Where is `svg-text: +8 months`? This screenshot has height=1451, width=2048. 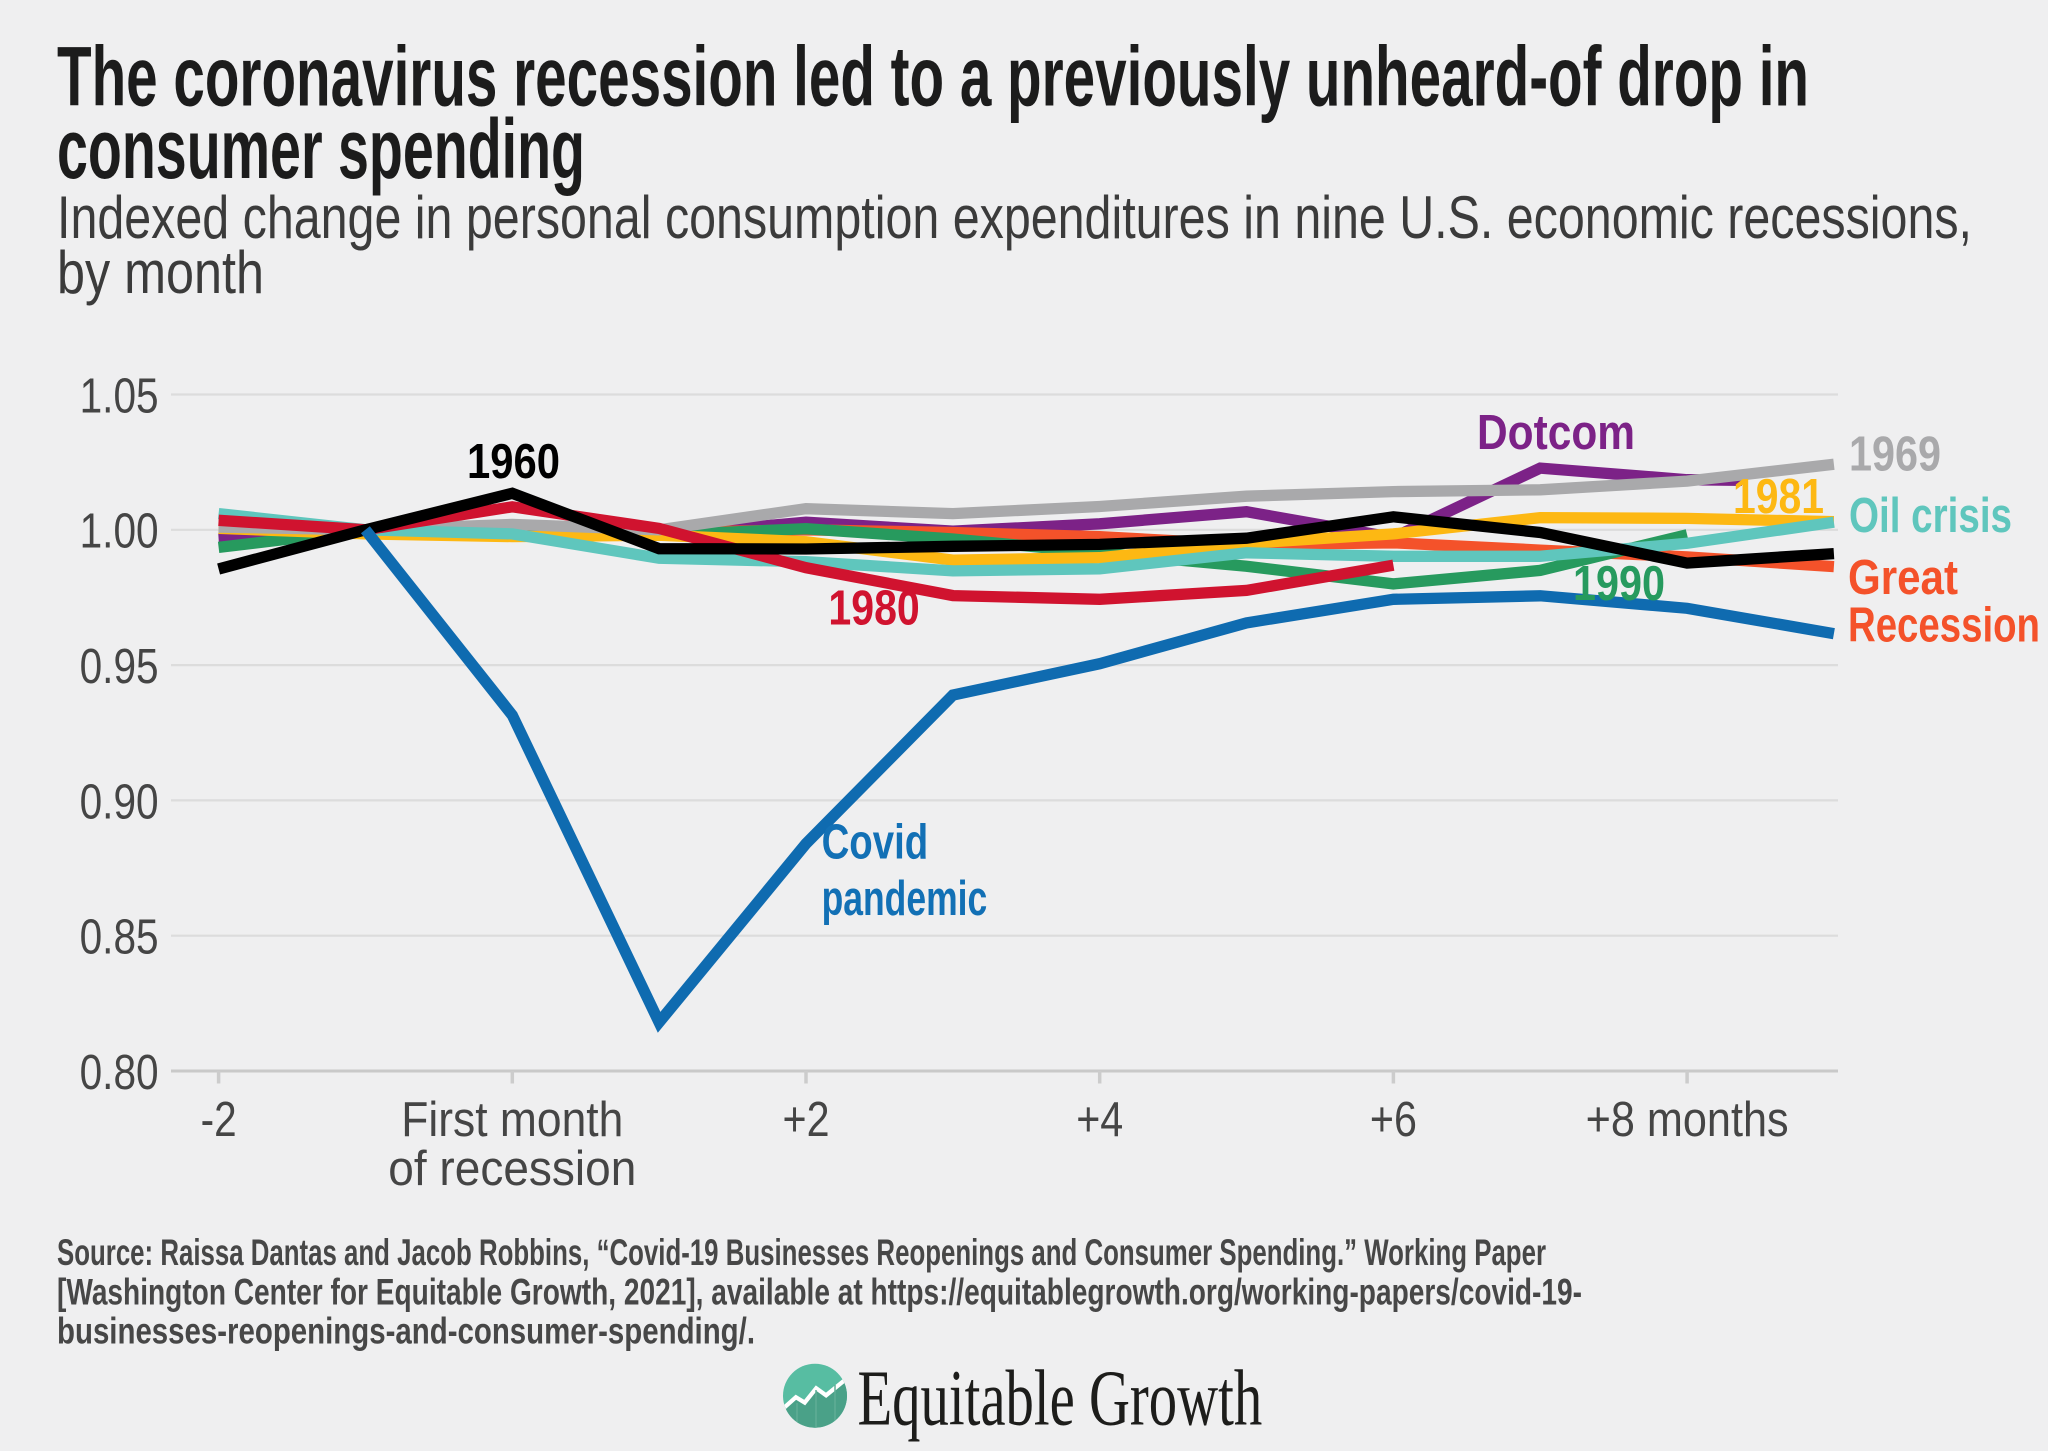
svg-text: +8 months is located at coordinates (1687, 1120).